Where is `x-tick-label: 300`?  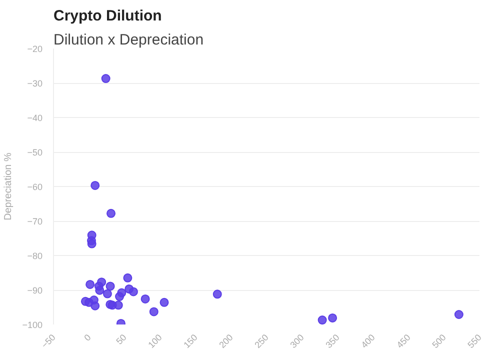
x-tick-label: 300 is located at coordinates (297, 341).